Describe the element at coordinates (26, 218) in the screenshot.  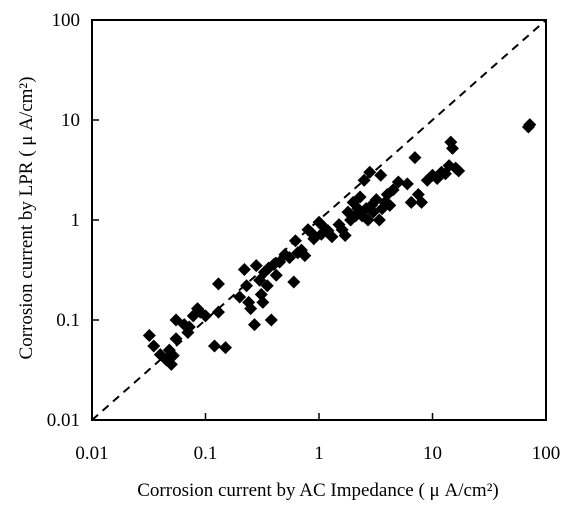
I see `y-axis-label: Corrosion current by LPR ( μ A/cm²)` at that location.